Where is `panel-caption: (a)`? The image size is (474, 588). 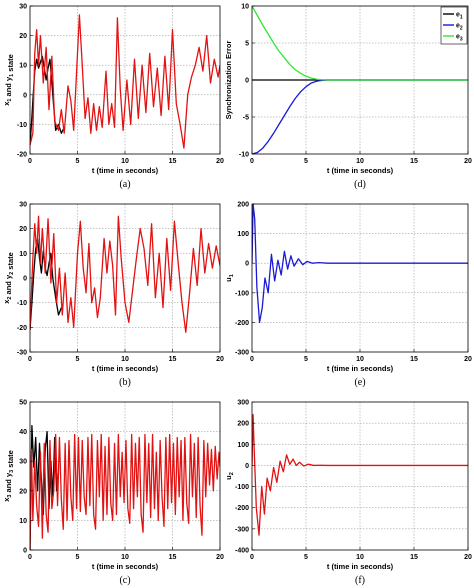
panel-caption: (a) is located at coordinates (124, 184).